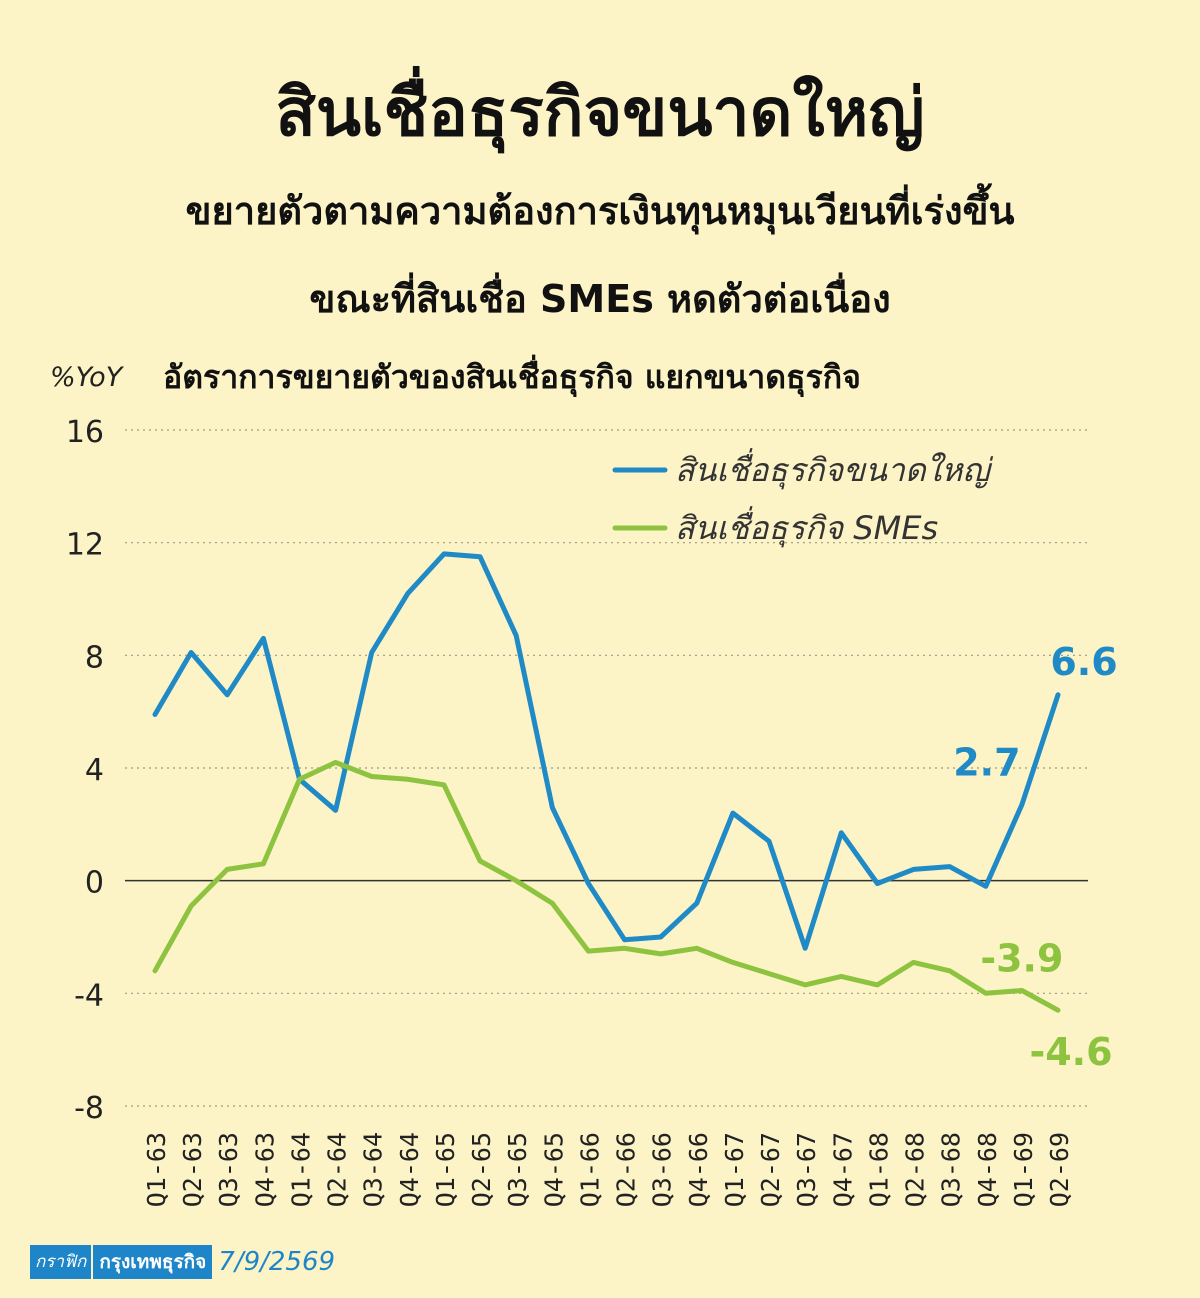 The width and height of the screenshot is (1200, 1298). What do you see at coordinates (94, 770) in the screenshot?
I see `y-tick-label: 4` at bounding box center [94, 770].